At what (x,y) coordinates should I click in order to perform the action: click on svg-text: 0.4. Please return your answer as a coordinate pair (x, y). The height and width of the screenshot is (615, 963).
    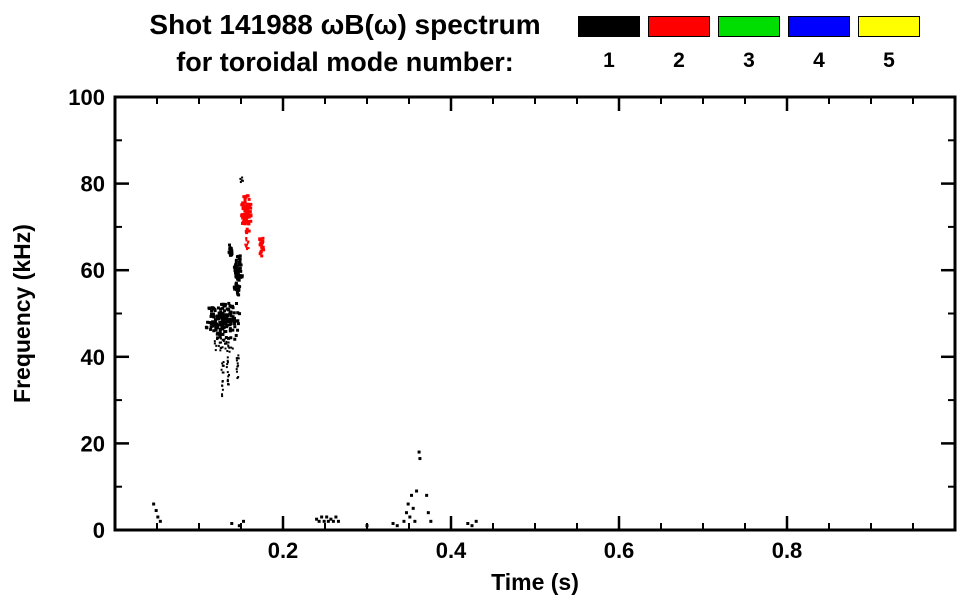
    Looking at the image, I should click on (451, 550).